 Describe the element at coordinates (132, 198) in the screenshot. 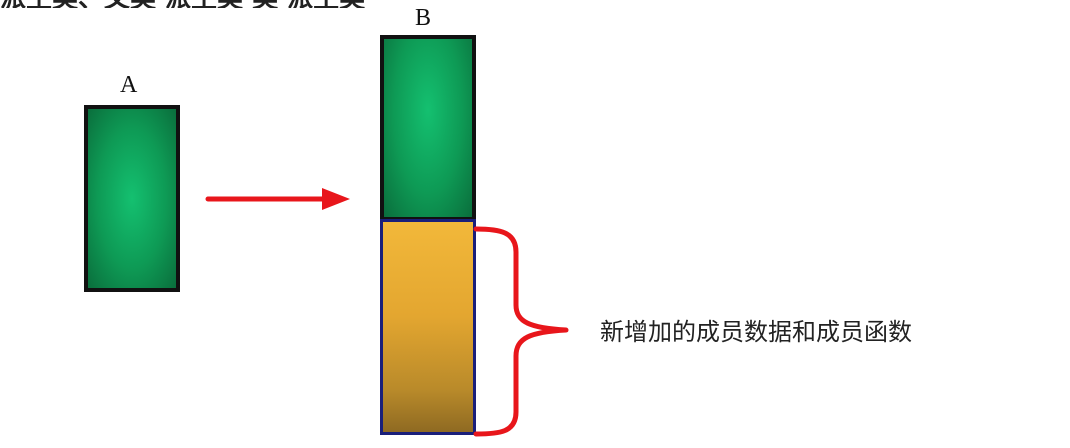

I see `class-a-box` at that location.